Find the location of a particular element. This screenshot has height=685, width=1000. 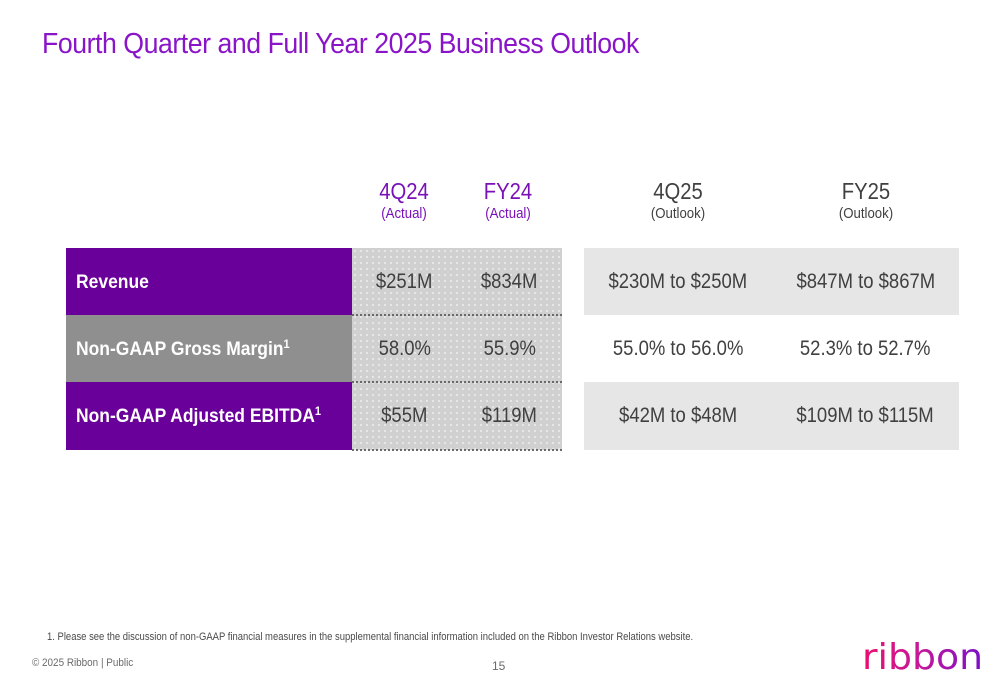

column-header-4q25: 4Q25 (Outlook) is located at coordinates (677, 201).